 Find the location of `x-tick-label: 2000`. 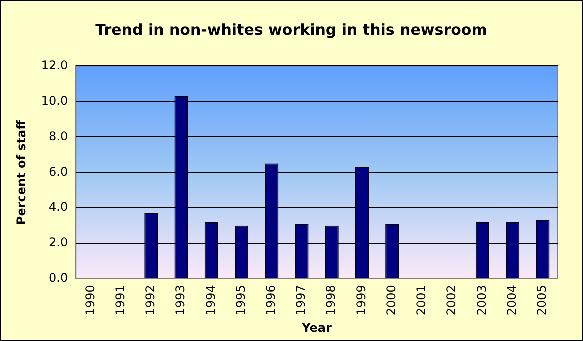

x-tick-label: 2000 is located at coordinates (391, 300).